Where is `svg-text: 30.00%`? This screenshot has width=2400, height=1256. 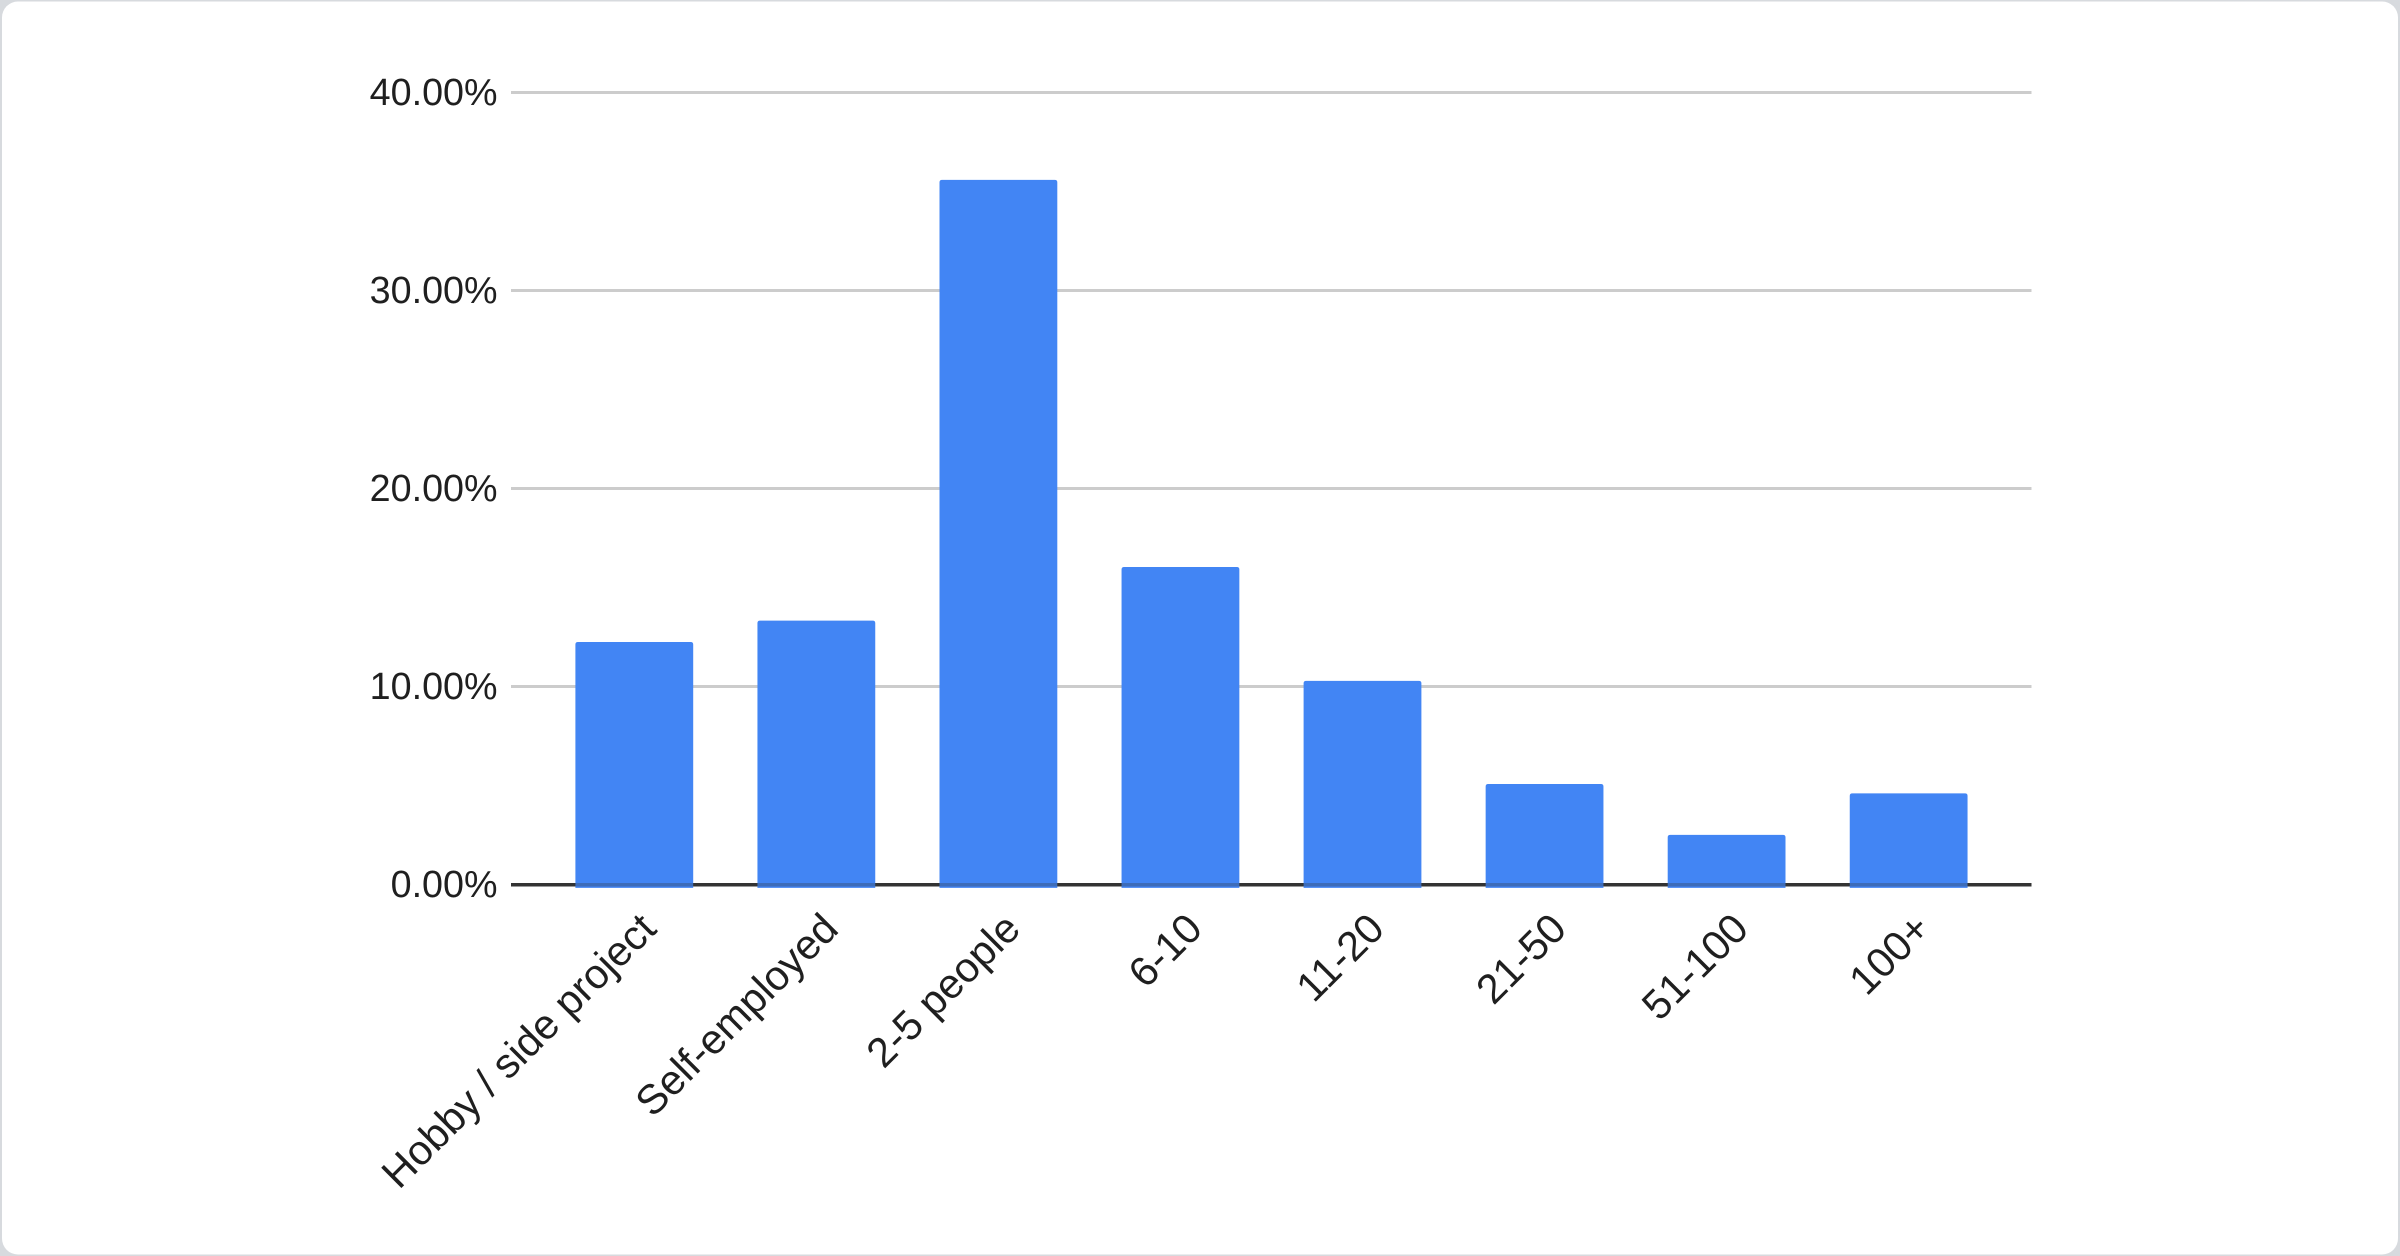 svg-text: 30.00% is located at coordinates (434, 290).